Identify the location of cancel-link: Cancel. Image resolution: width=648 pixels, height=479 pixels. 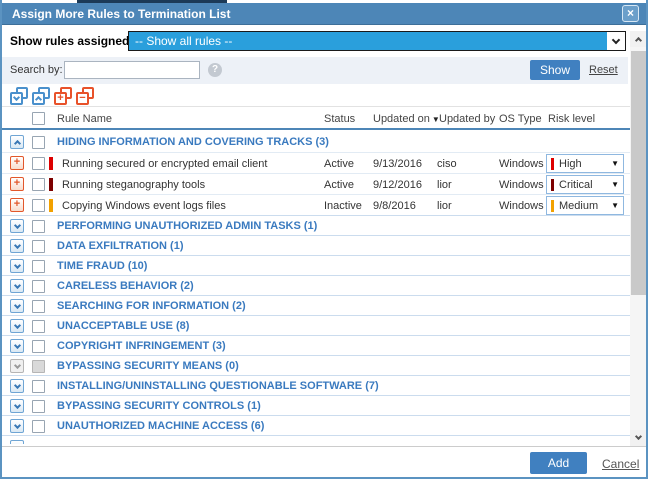
(621, 464).